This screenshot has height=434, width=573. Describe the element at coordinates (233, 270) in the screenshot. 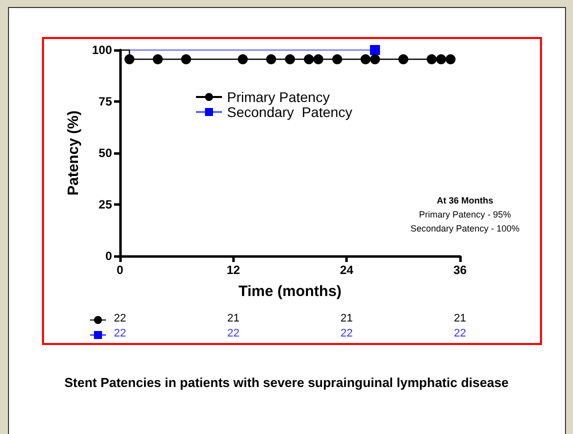

I see `x-tick-label: 12` at that location.